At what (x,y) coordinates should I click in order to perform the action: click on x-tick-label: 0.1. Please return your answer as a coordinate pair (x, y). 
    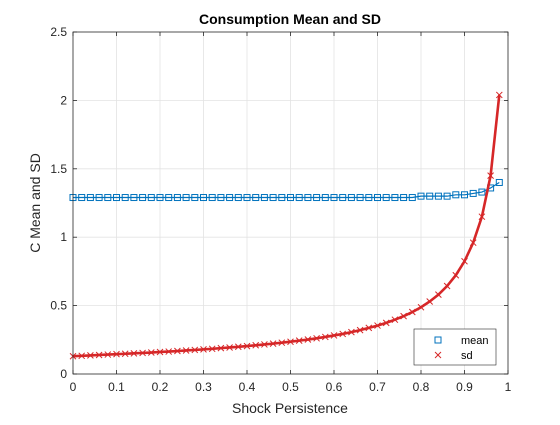
    Looking at the image, I should click on (116, 387).